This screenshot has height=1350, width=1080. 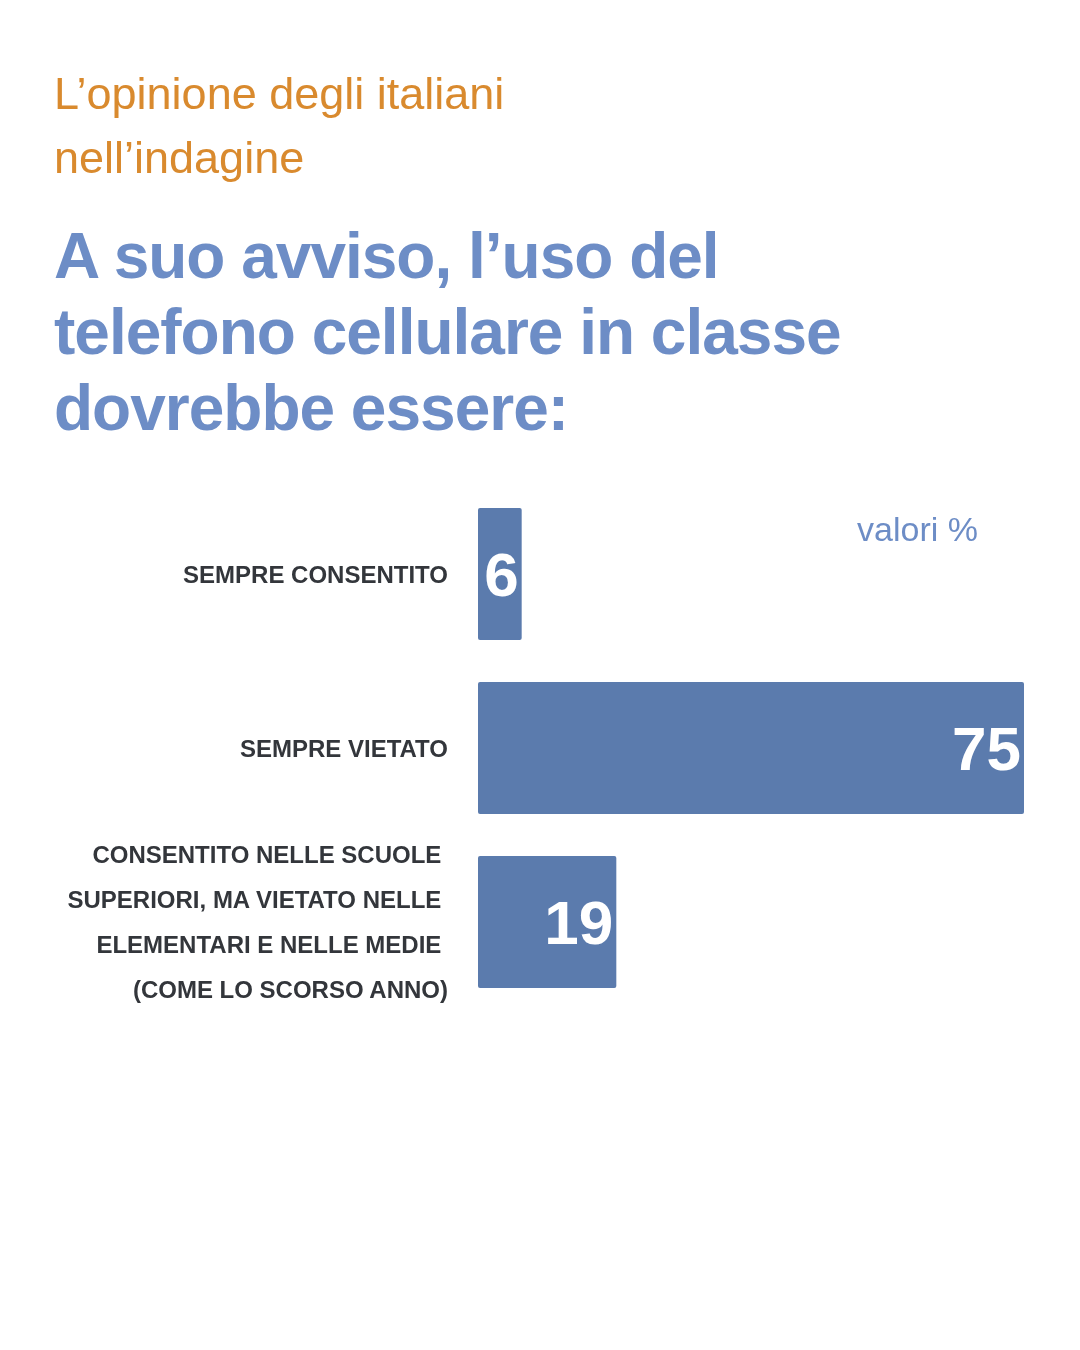 I want to click on data-label: 75, so click(x=986, y=748).